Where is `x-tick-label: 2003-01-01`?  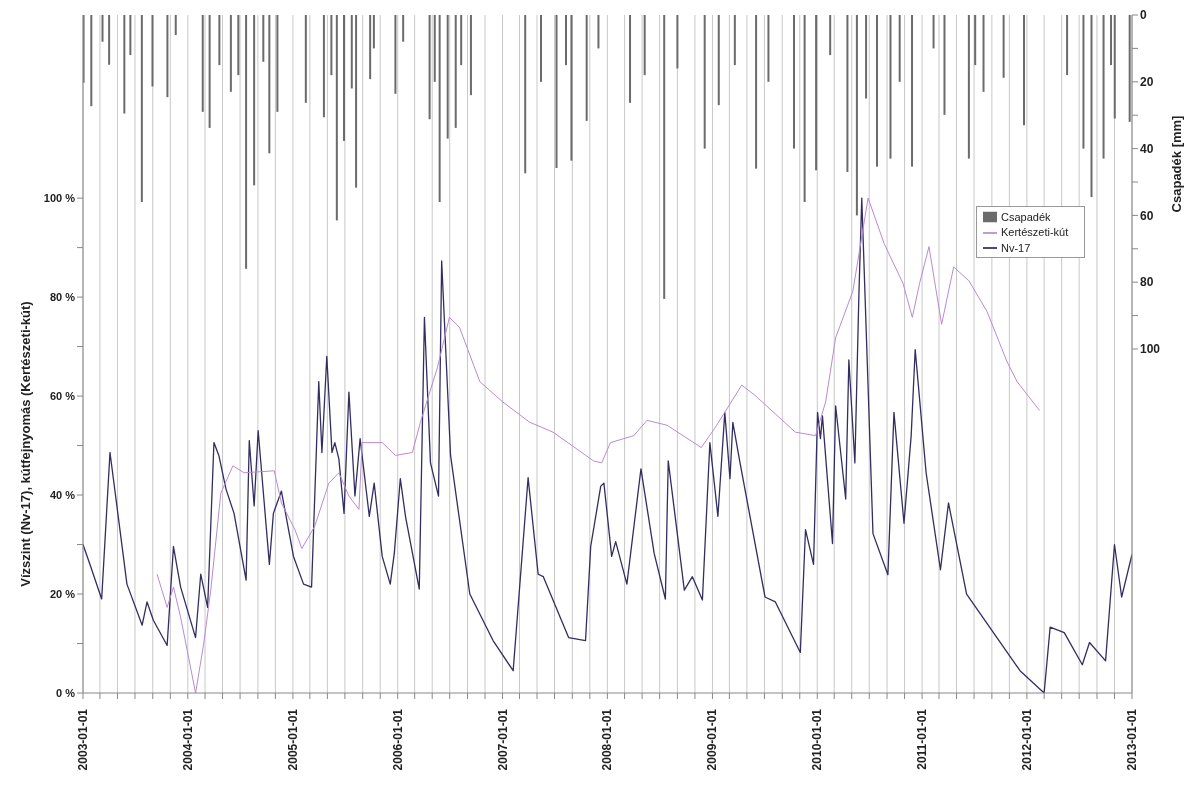 x-tick-label: 2003-01-01 is located at coordinates (83, 739).